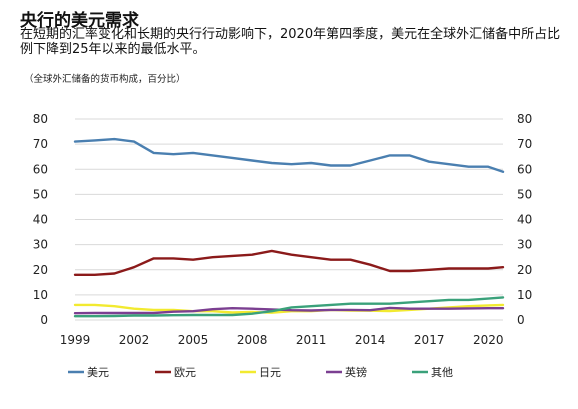 This screenshot has height=409, width=578. Describe the element at coordinates (40, 220) in the screenshot. I see `y-tick-label-left-40: 40` at that location.